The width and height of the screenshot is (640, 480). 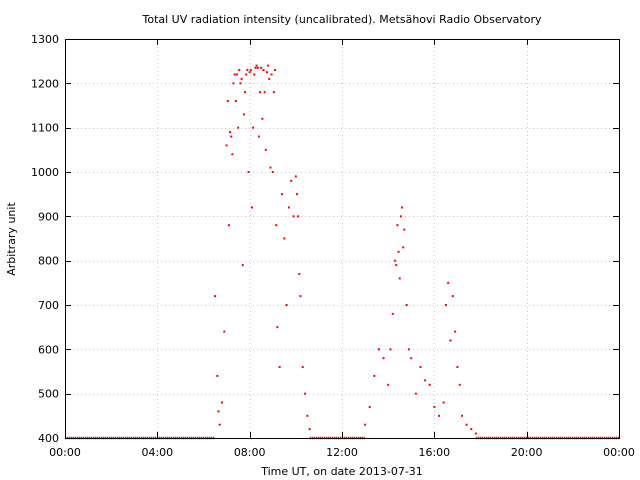 What do you see at coordinates (11, 239) in the screenshot?
I see `y-axis-label: Arbitrary unit` at bounding box center [11, 239].